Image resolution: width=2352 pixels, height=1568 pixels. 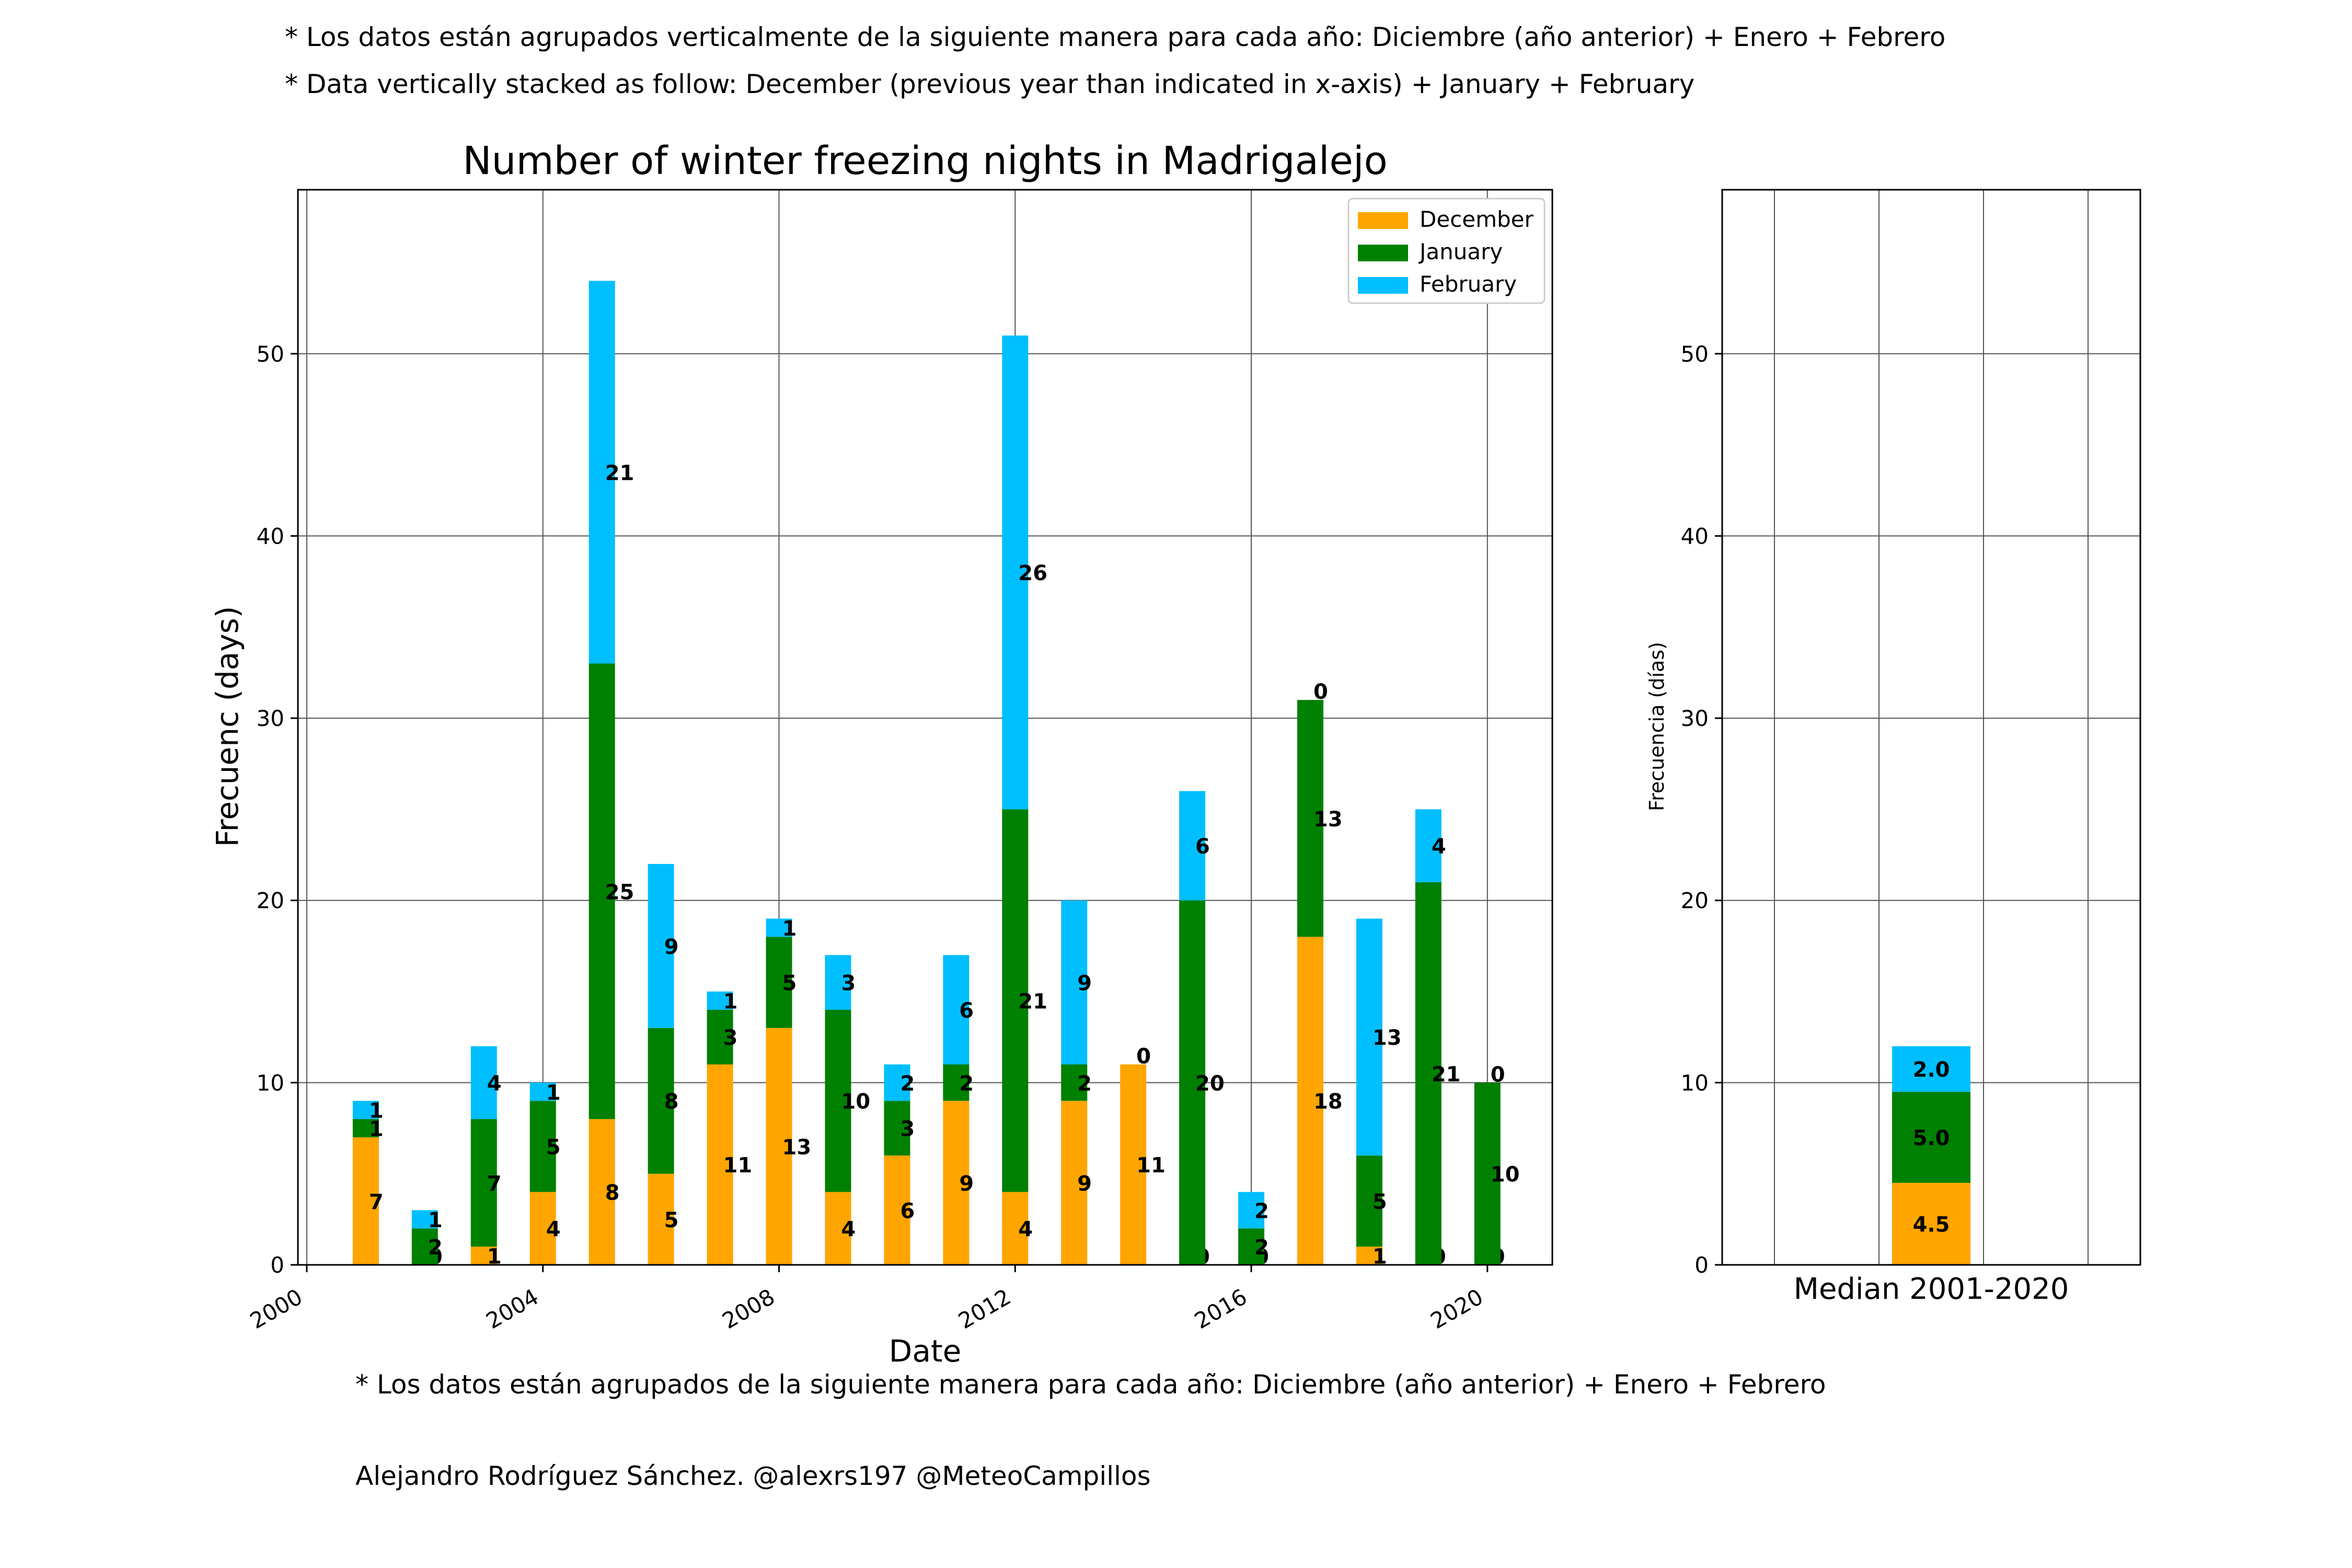 What do you see at coordinates (1457, 1309) in the screenshot?
I see `xtick-label: 2020` at bounding box center [1457, 1309].